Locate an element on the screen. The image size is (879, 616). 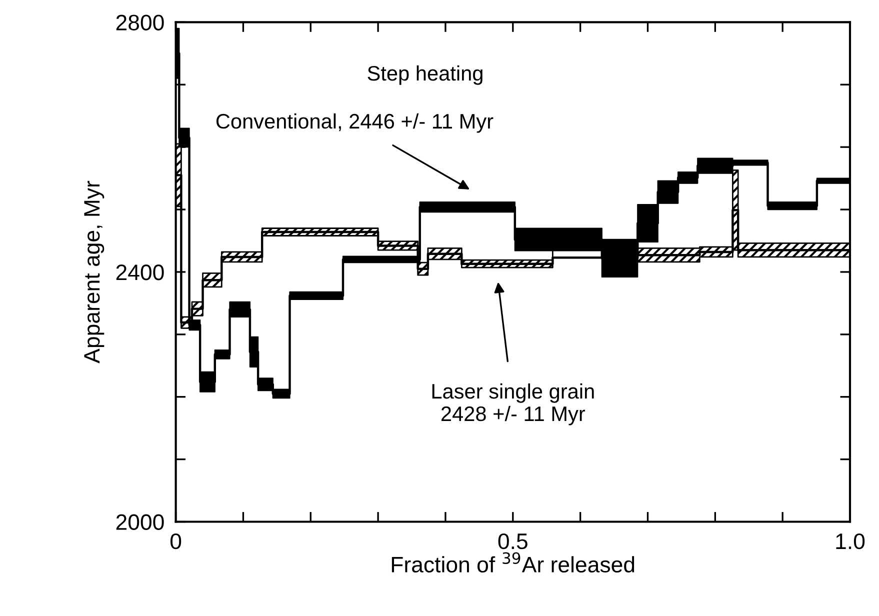
y-axis-title: Apparent age, Myr is located at coordinates (94, 272).